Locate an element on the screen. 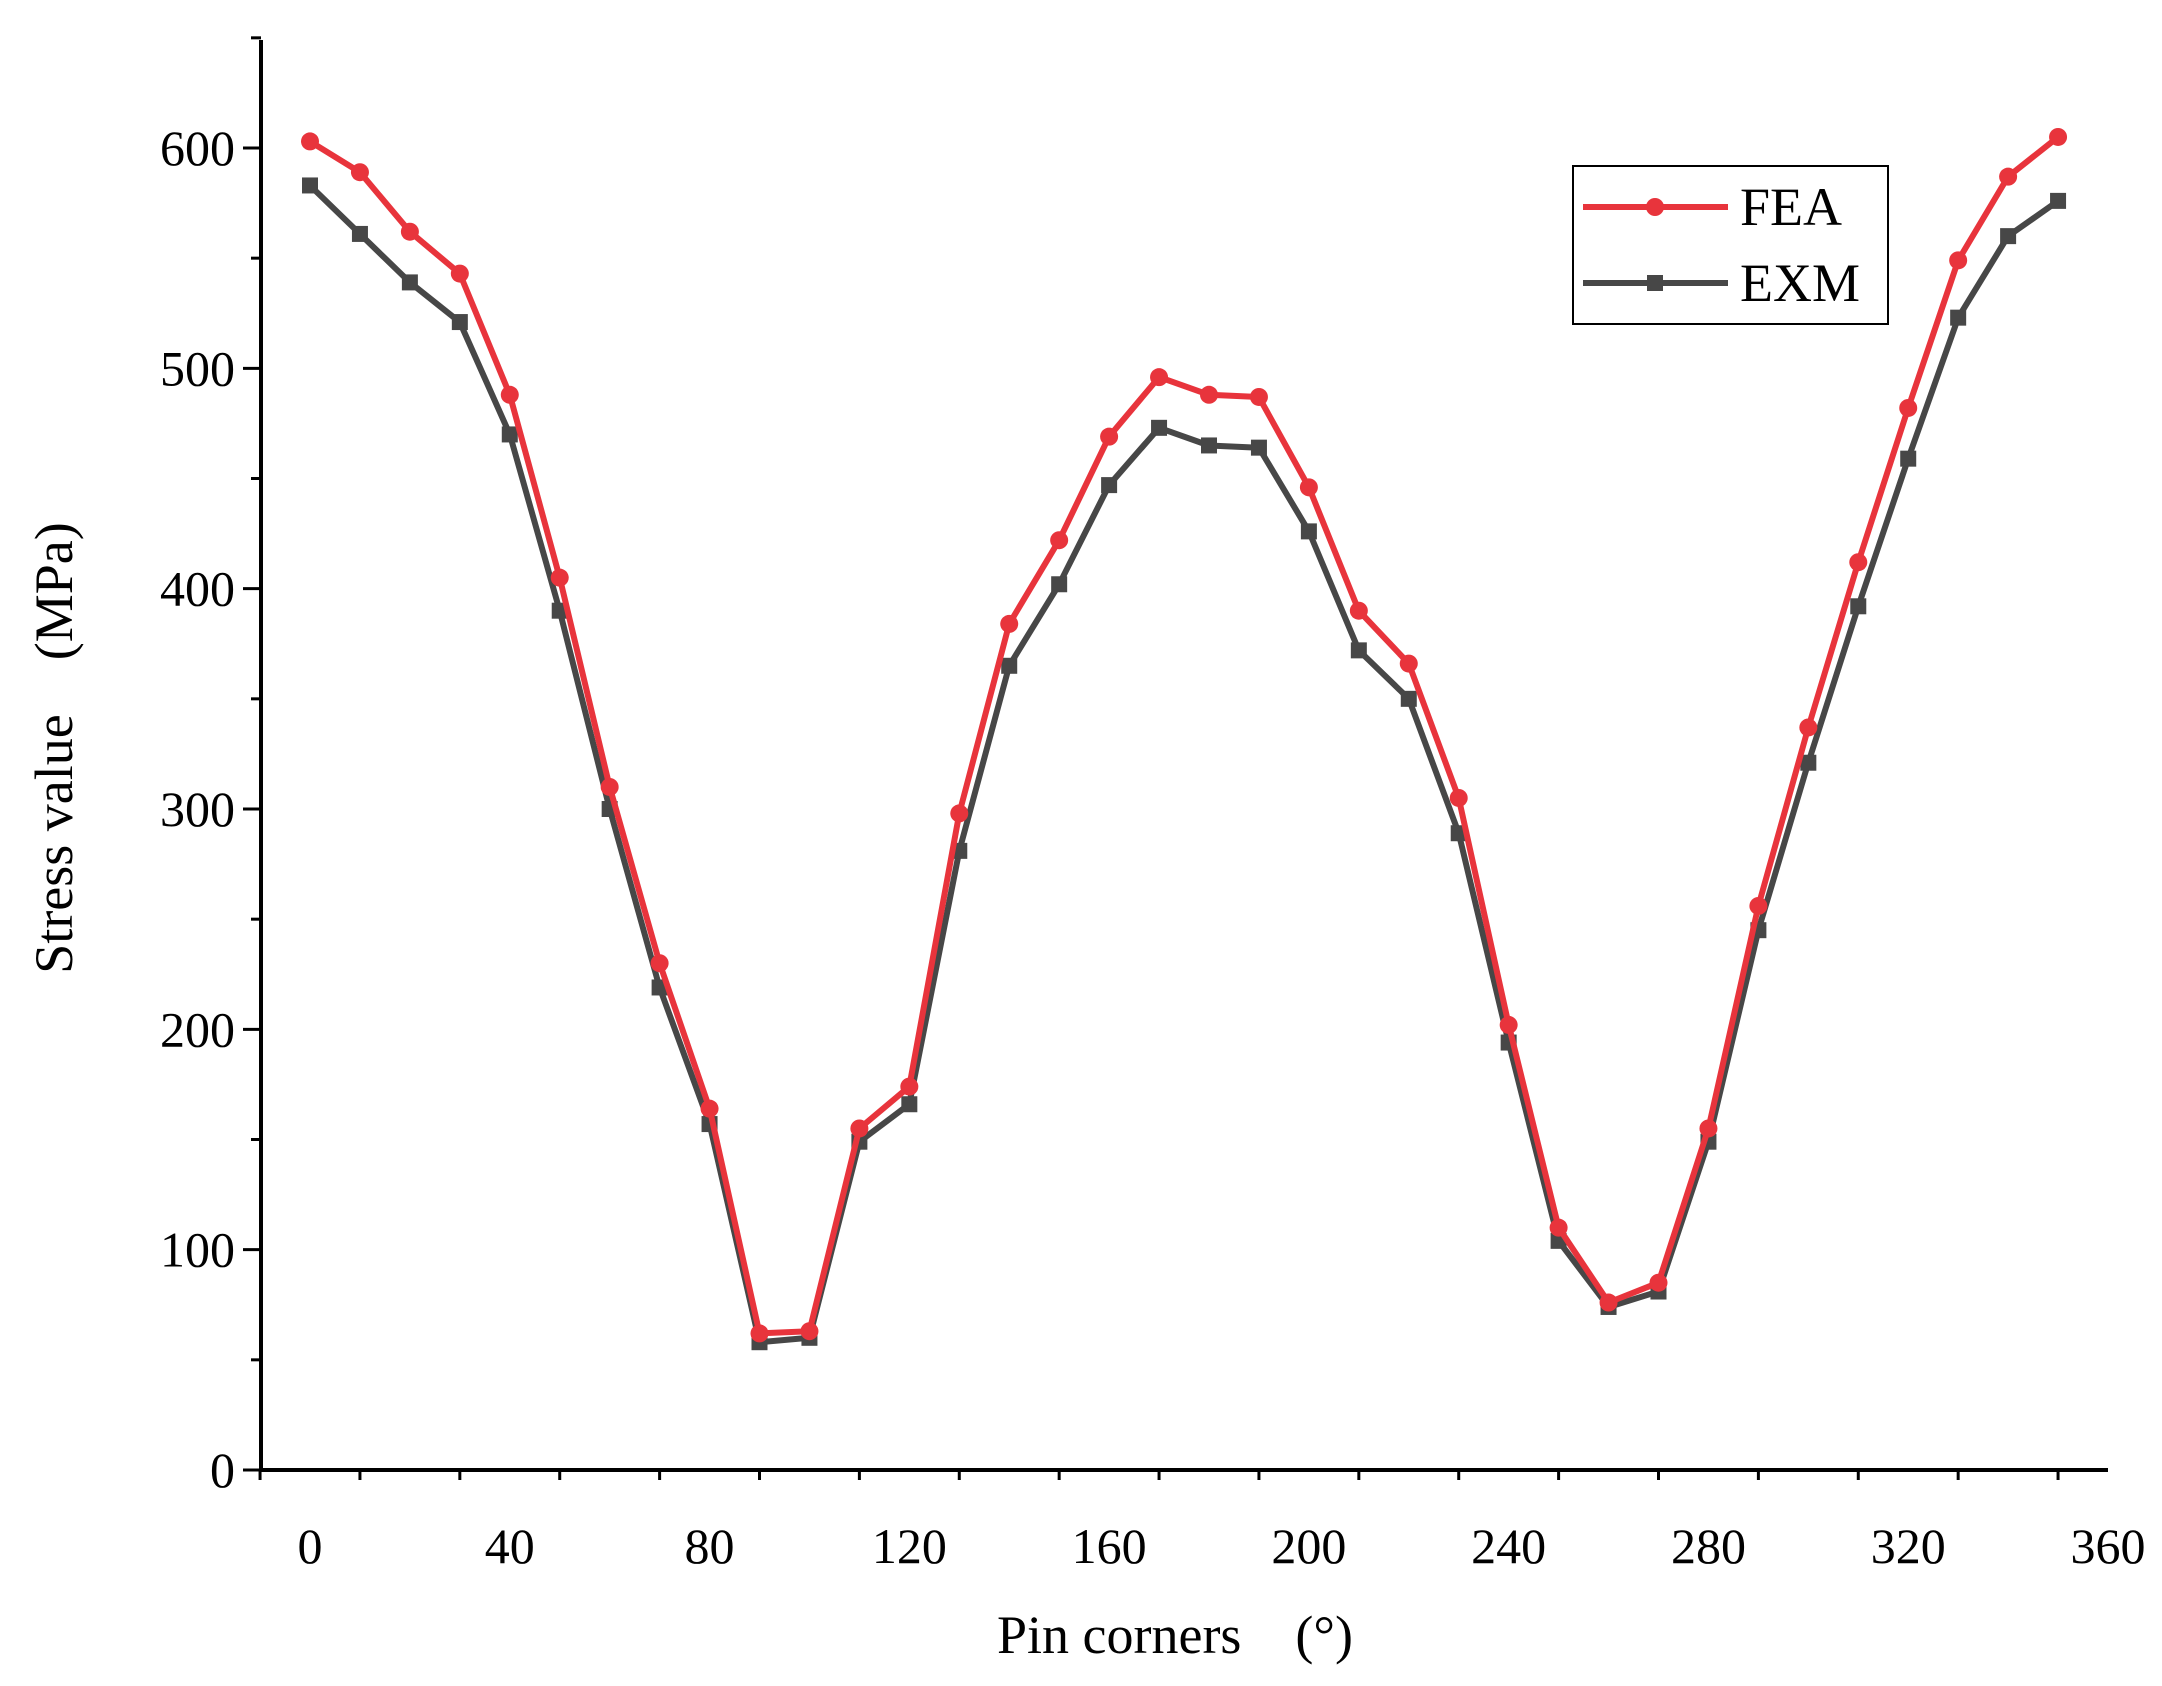 This screenshot has width=2162, height=1686. x-tick-label: 280 is located at coordinates (1708, 1546).